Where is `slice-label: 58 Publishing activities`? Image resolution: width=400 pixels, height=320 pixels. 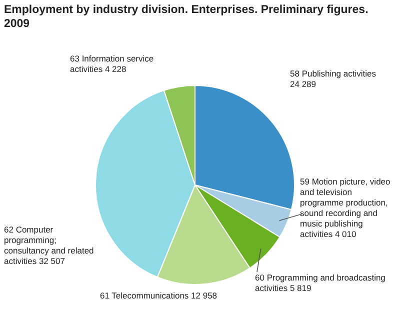
slice-label: 58 Publishing activities is located at coordinates (333, 73).